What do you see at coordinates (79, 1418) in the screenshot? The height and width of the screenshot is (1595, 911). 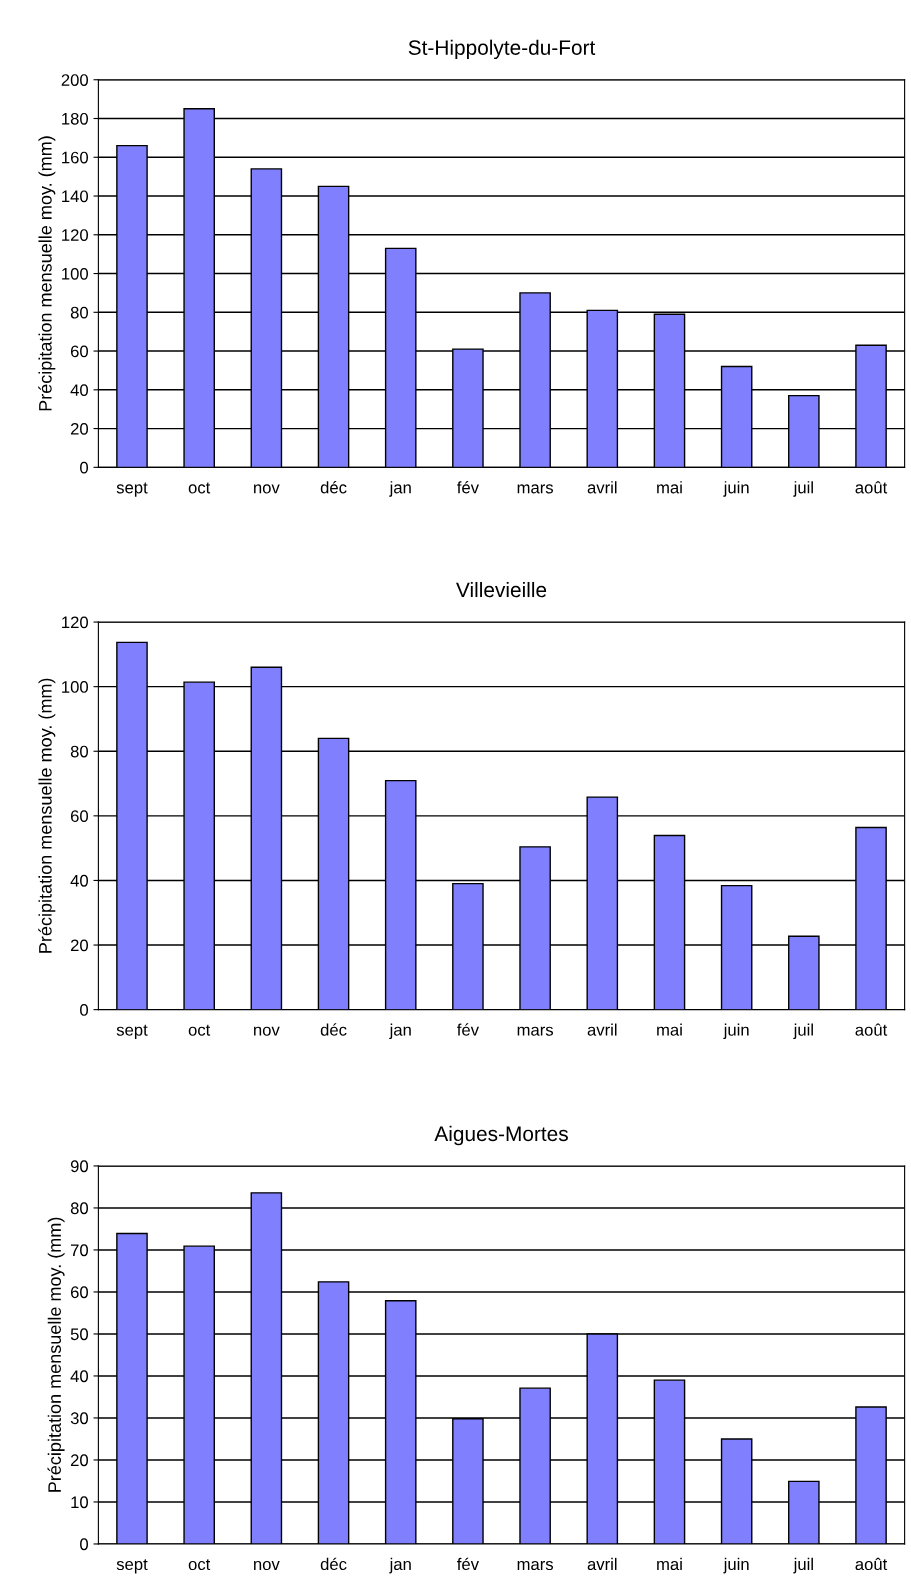 I see `y-tick-label: 30` at bounding box center [79, 1418].